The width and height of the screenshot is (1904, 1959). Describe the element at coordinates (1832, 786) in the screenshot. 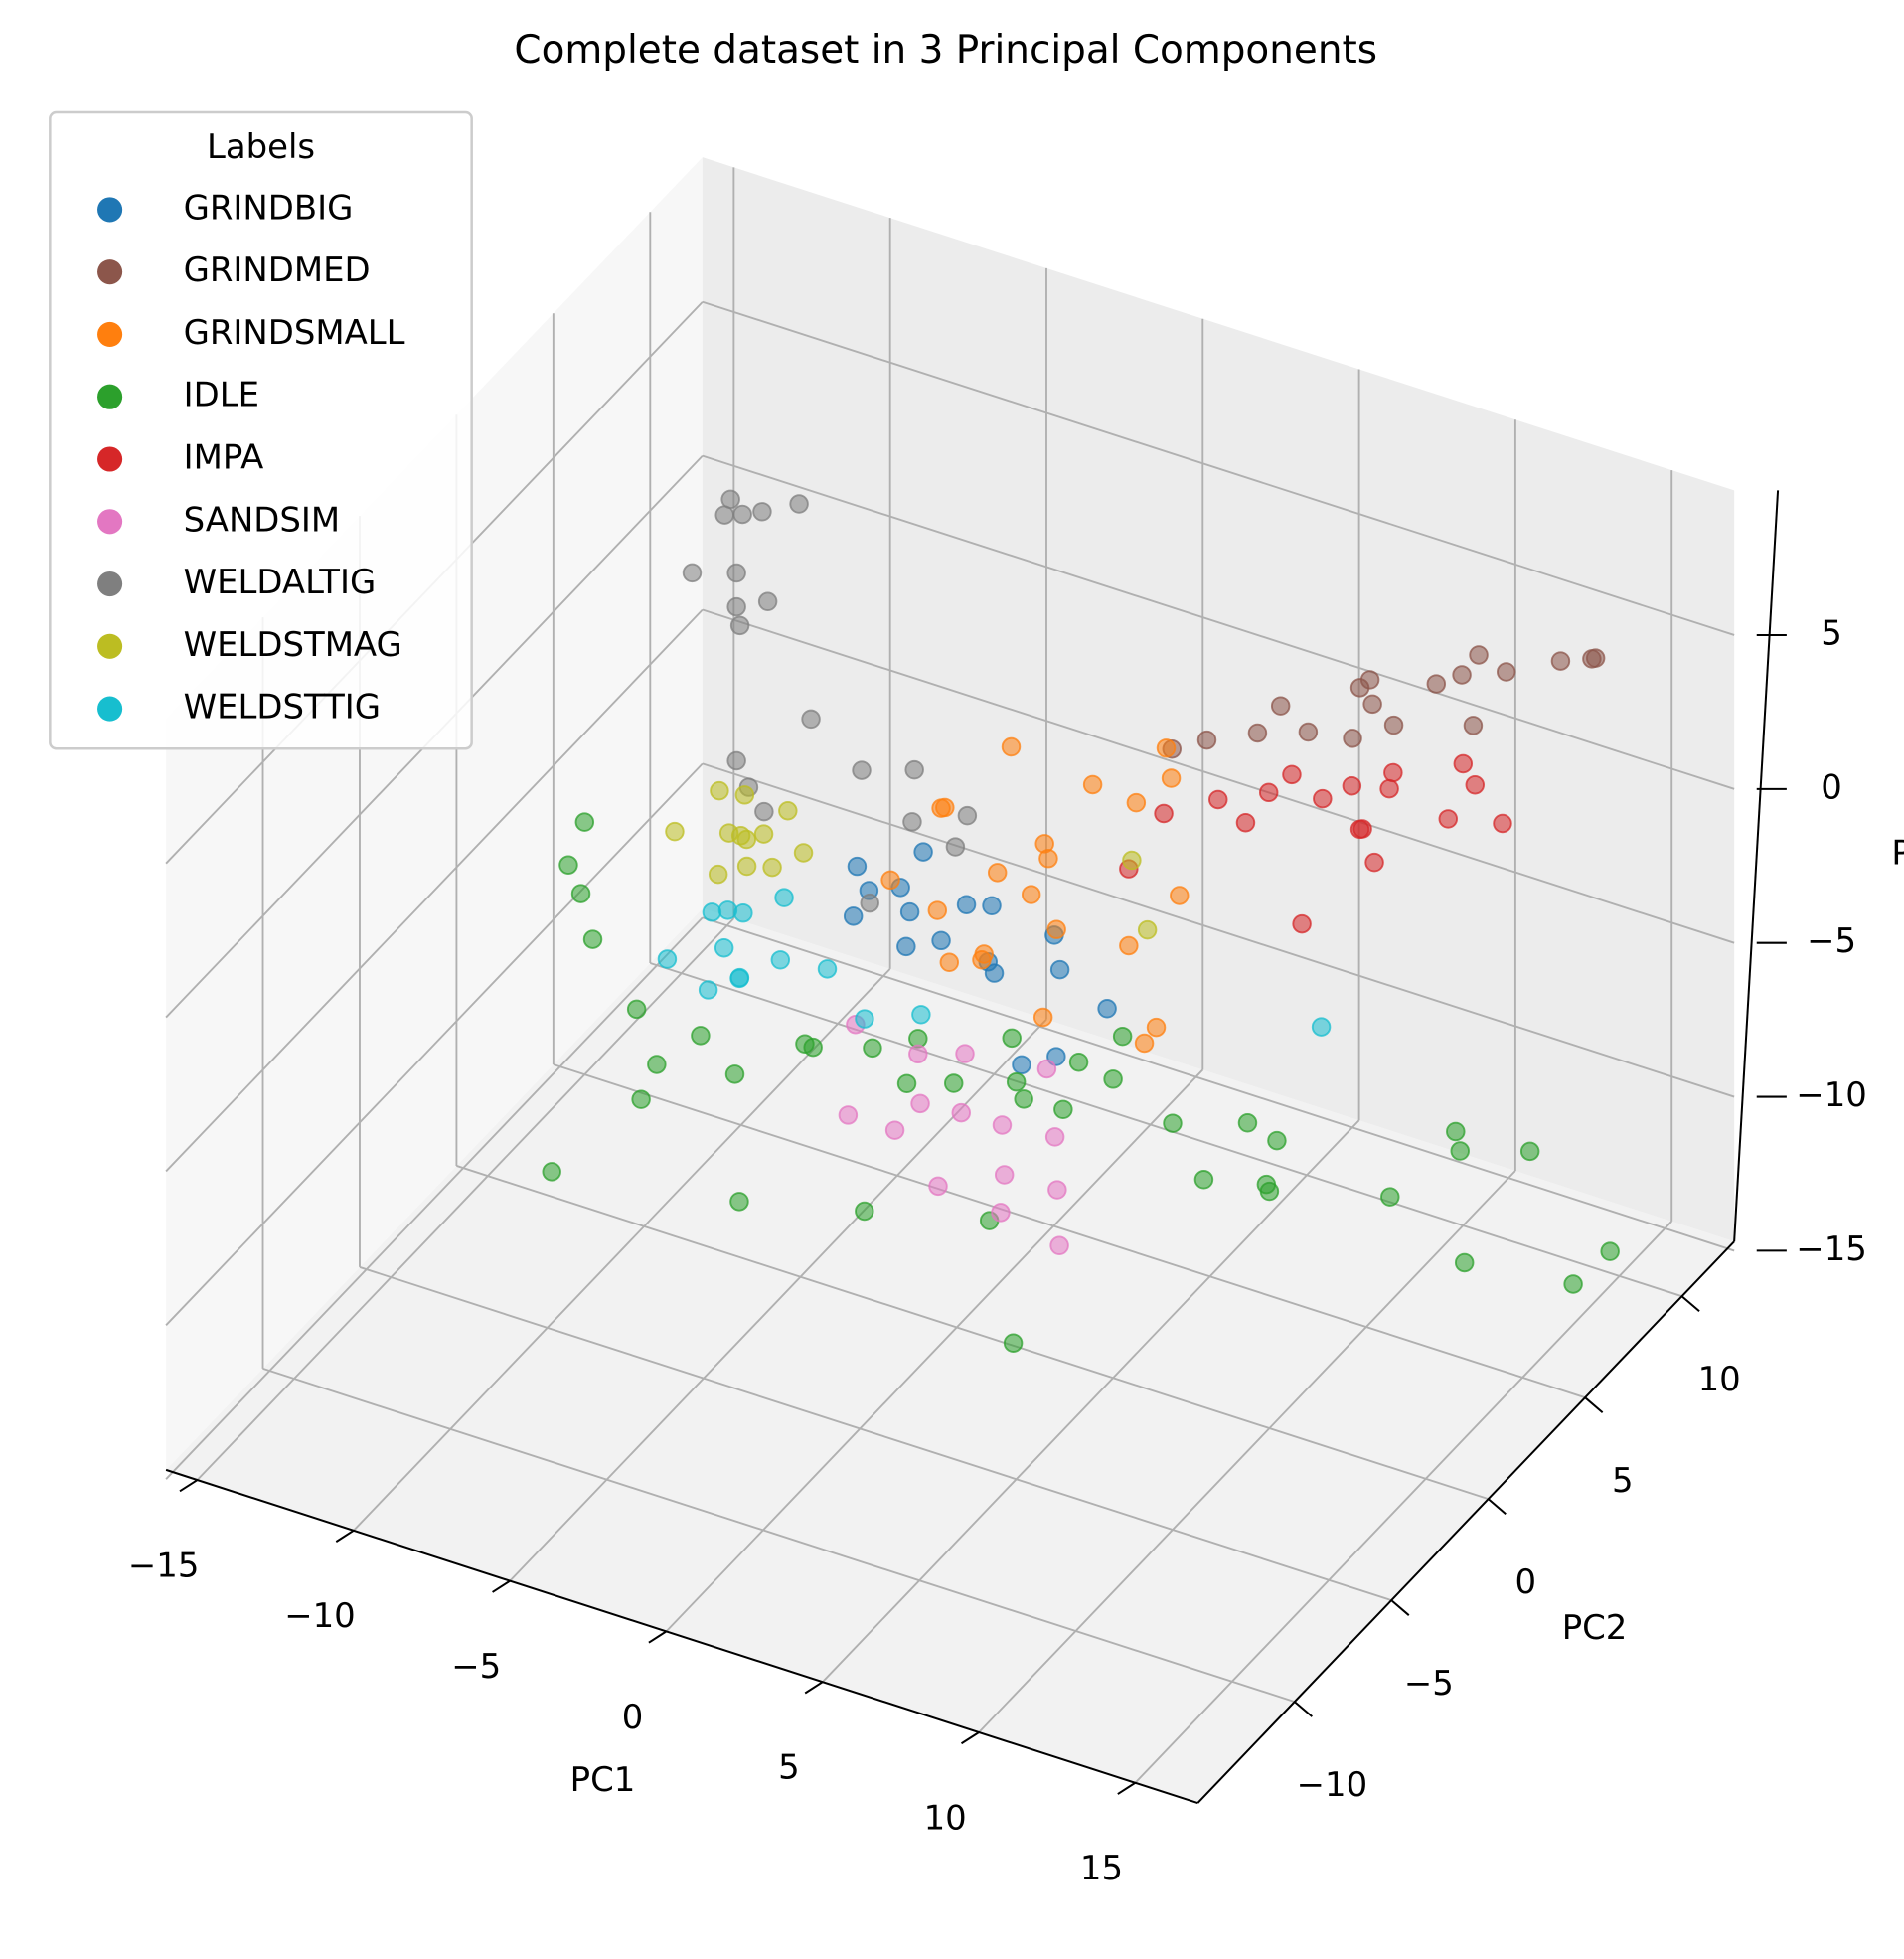

I see `z-tick-label: 0` at that location.